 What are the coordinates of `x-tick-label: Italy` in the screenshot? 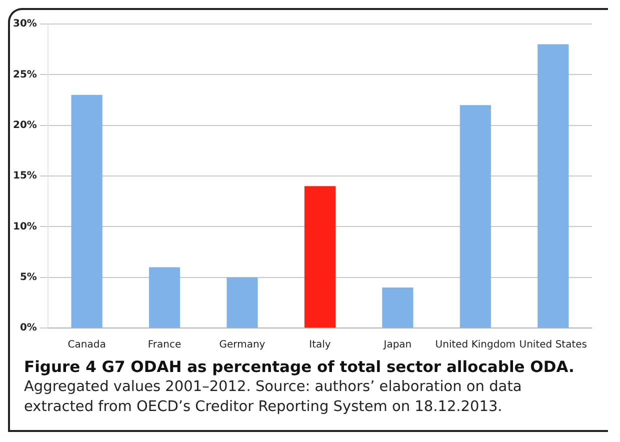 It's located at (320, 345).